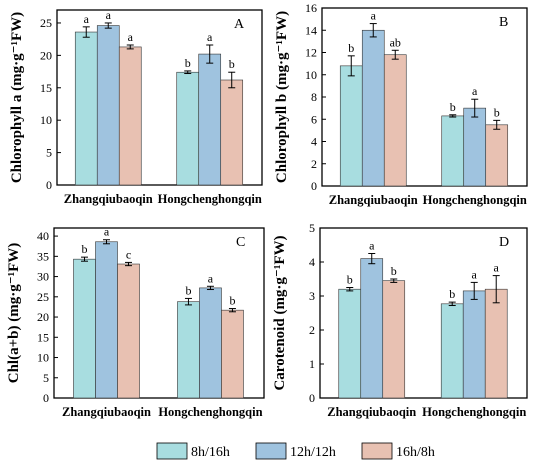 The height and width of the screenshot is (470, 550). What do you see at coordinates (280, 312) in the screenshot?
I see `y-axis-label: Carotenoid (mg·g⁻¹FW)` at bounding box center [280, 312].